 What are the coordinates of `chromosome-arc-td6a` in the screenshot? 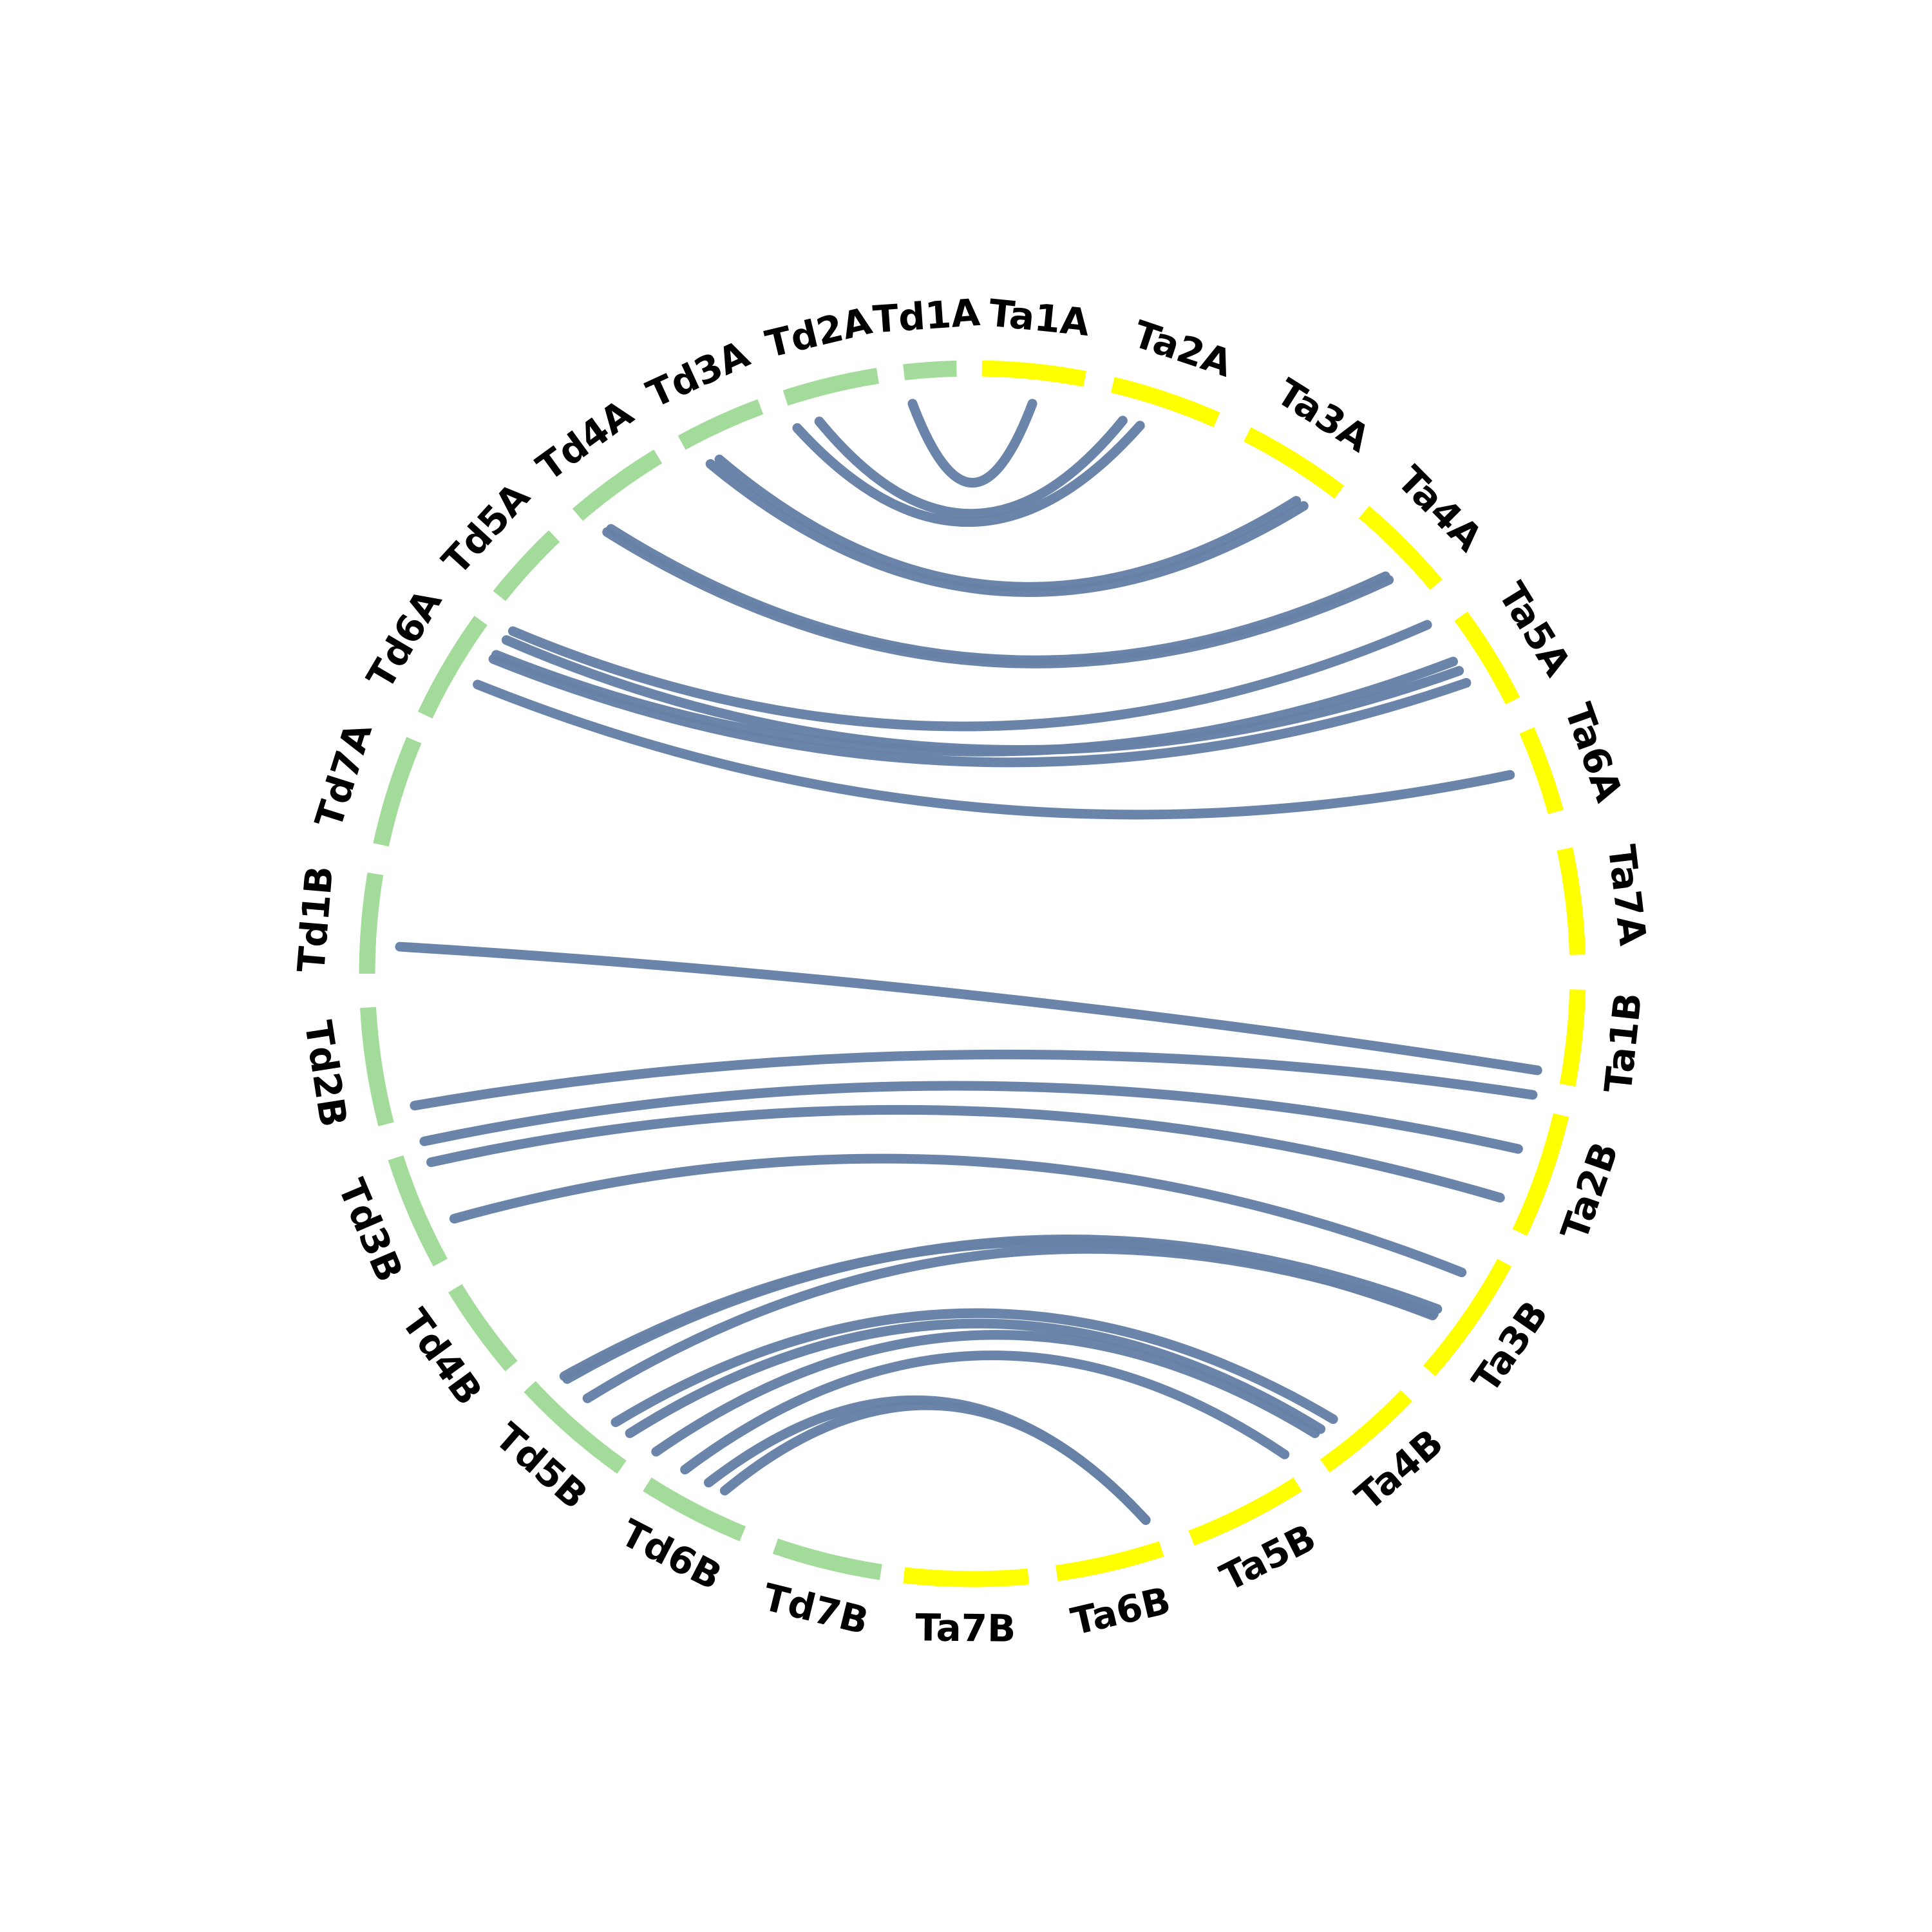 It's located at (452, 667).